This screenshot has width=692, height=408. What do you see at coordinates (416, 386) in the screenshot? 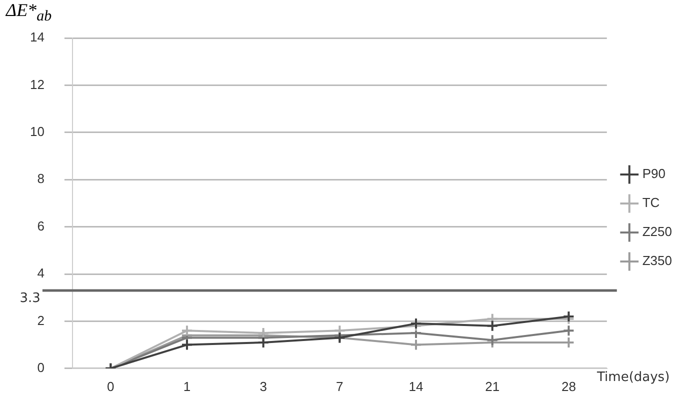
I see `x-tick-label: 14` at bounding box center [416, 386].